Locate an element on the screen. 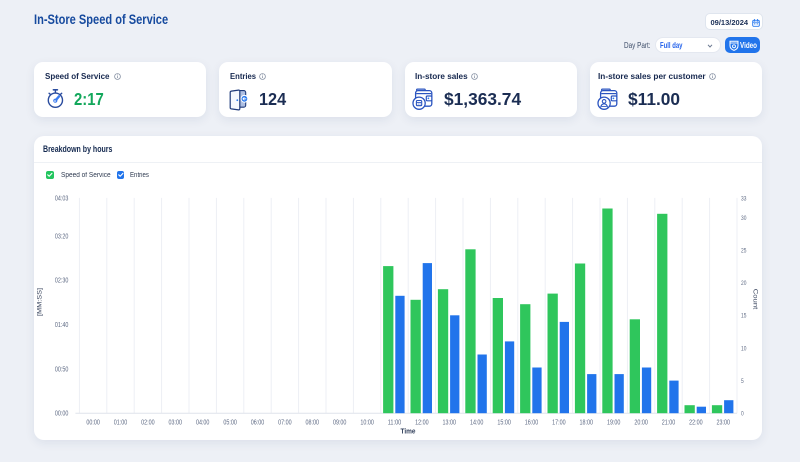  svg-text: 02:00 is located at coordinates (148, 422).